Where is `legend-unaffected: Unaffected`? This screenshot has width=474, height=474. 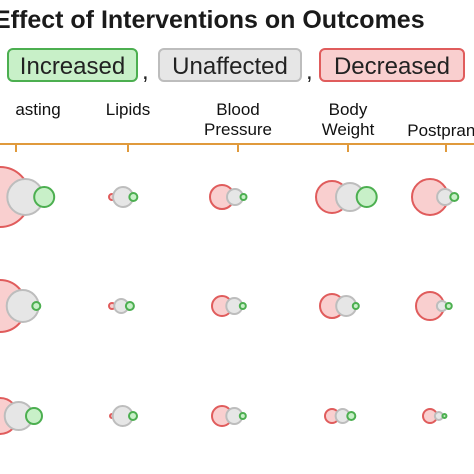
legend-unaffected: Unaffected is located at coordinates (230, 65).